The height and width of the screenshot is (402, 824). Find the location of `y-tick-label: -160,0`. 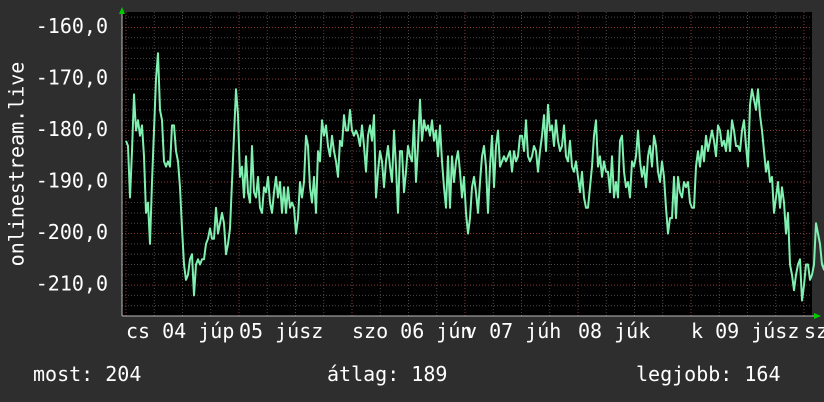

y-tick-label: -160,0 is located at coordinates (72, 26).